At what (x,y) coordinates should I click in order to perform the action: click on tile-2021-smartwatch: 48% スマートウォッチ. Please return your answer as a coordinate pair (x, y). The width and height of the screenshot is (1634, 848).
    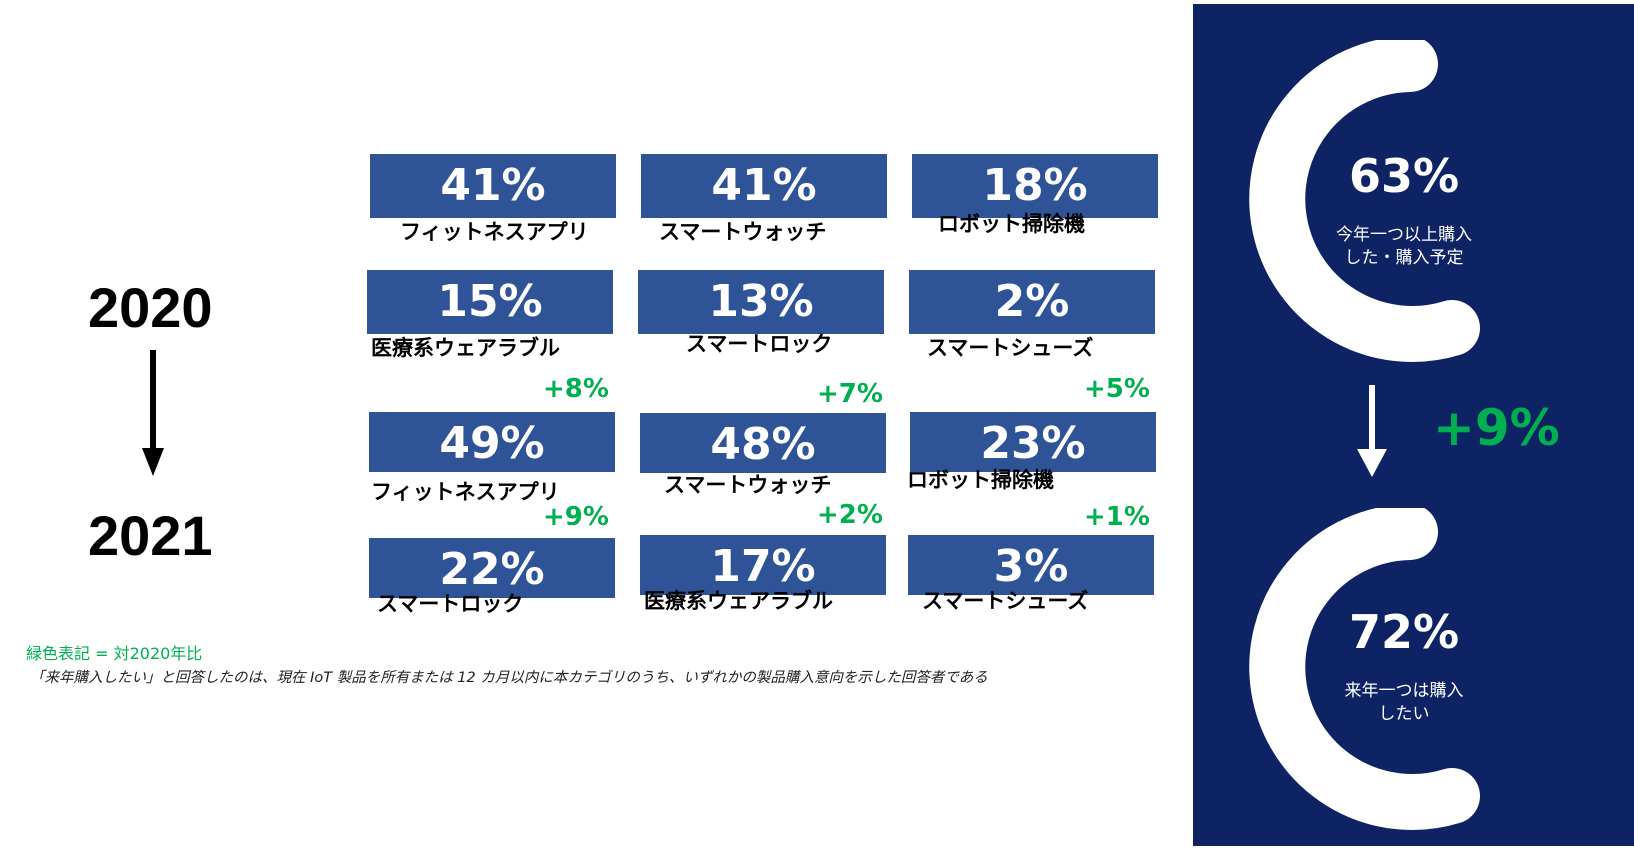
    Looking at the image, I should click on (763, 463).